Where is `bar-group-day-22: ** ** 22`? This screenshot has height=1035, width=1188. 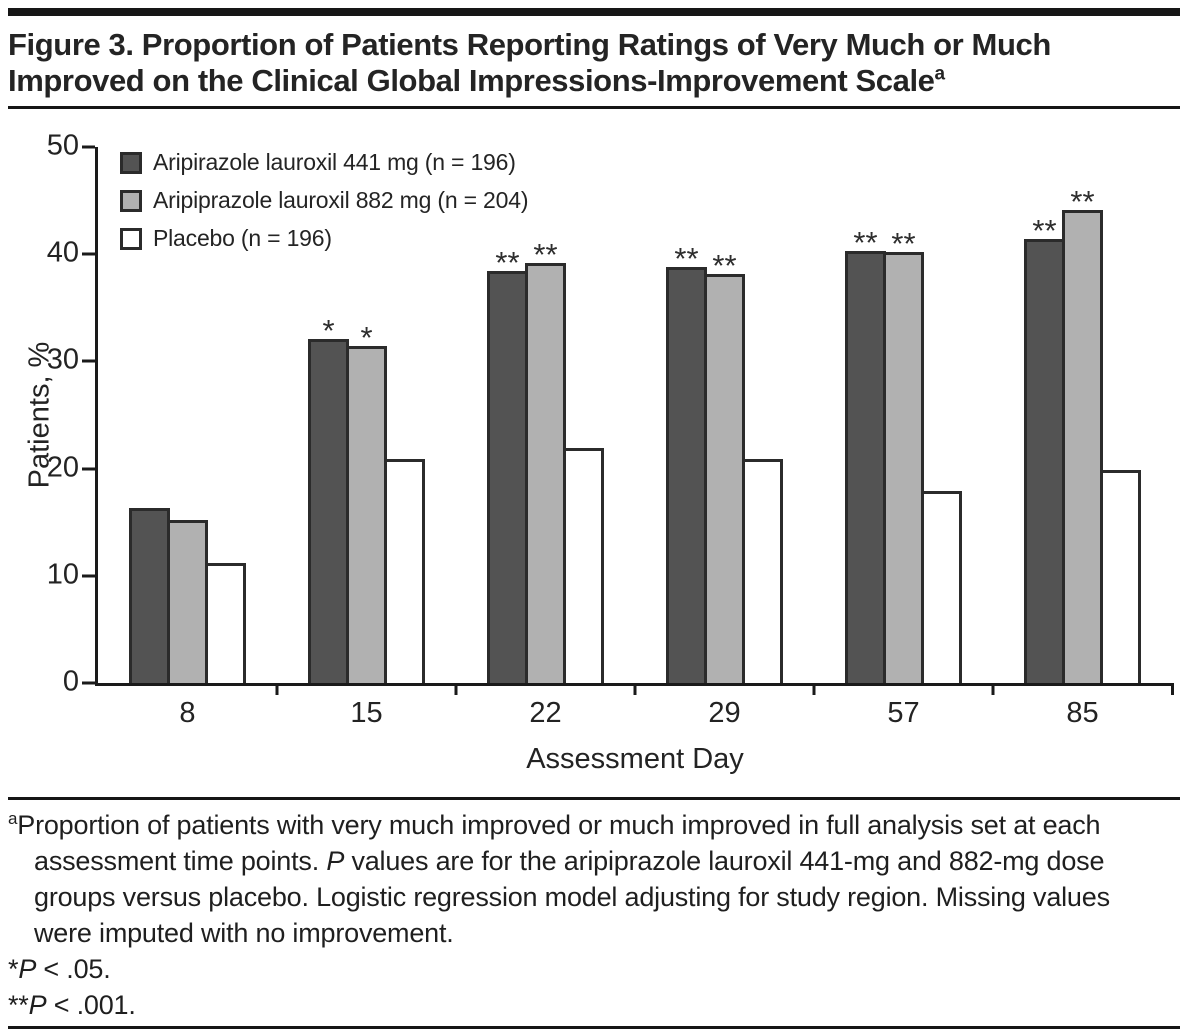
bar-group-day-22: ** ** 22 is located at coordinates (545, 438).